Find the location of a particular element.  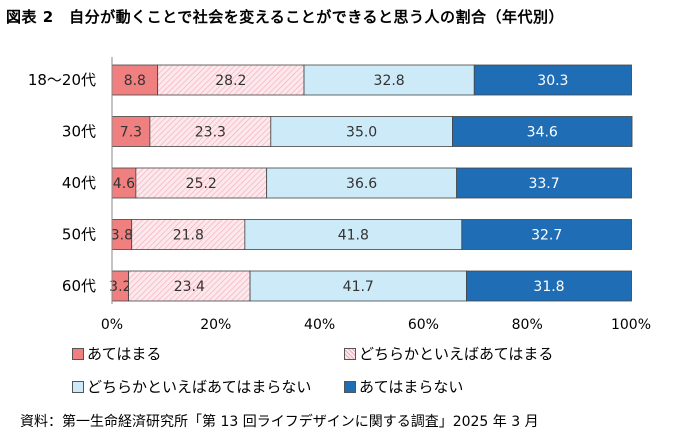

data-label: 3.8 is located at coordinates (122, 236).